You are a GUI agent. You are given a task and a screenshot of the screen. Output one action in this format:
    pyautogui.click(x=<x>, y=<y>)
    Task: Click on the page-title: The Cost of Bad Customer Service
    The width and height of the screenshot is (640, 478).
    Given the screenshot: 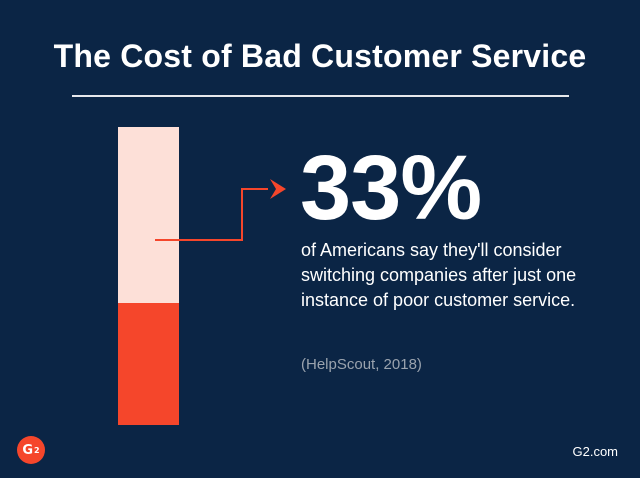 What is the action you would take?
    pyautogui.click(x=320, y=56)
    